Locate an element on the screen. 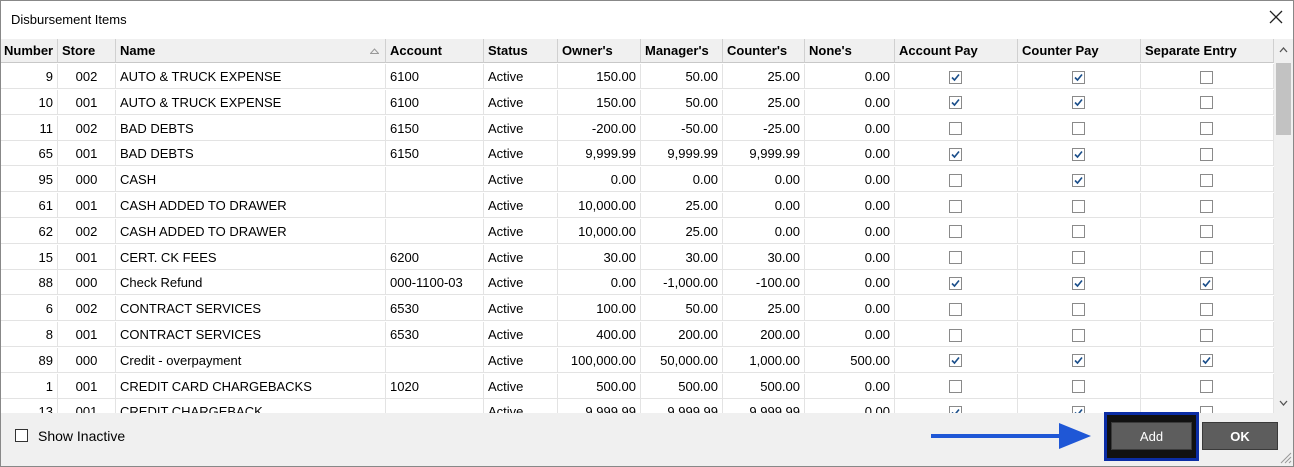  column-header: Owner's is located at coordinates (599, 51).